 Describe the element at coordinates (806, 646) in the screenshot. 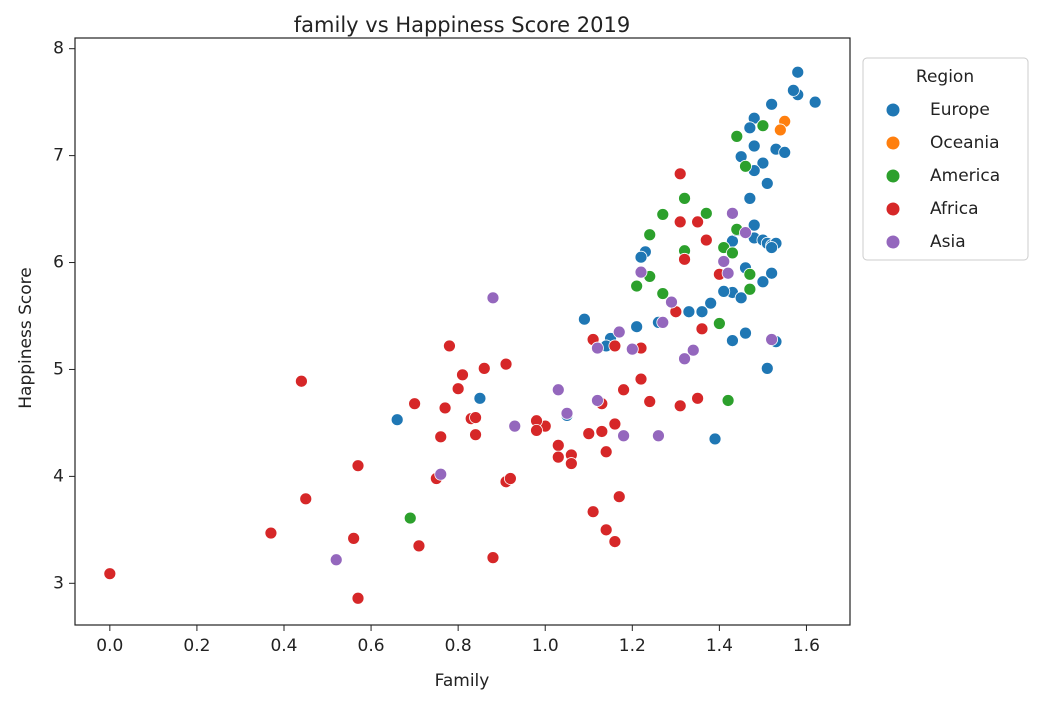

I see `x-tick-label: 1.6` at that location.